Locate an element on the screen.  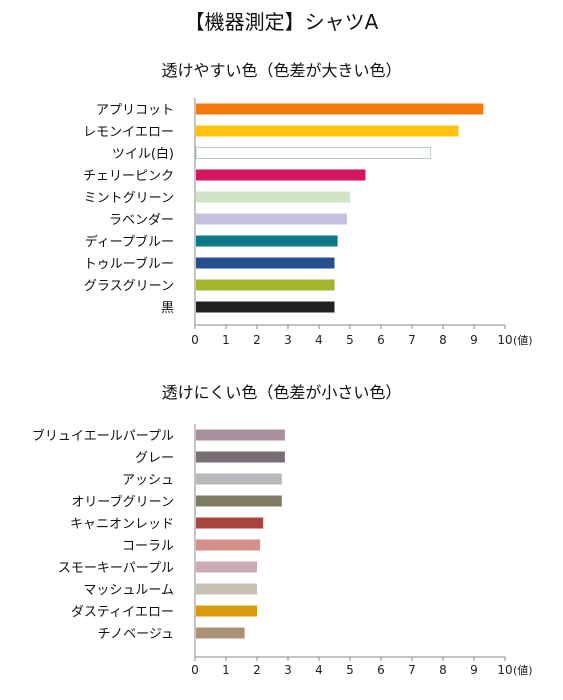
category-label: アプリコット is located at coordinates (135, 110).